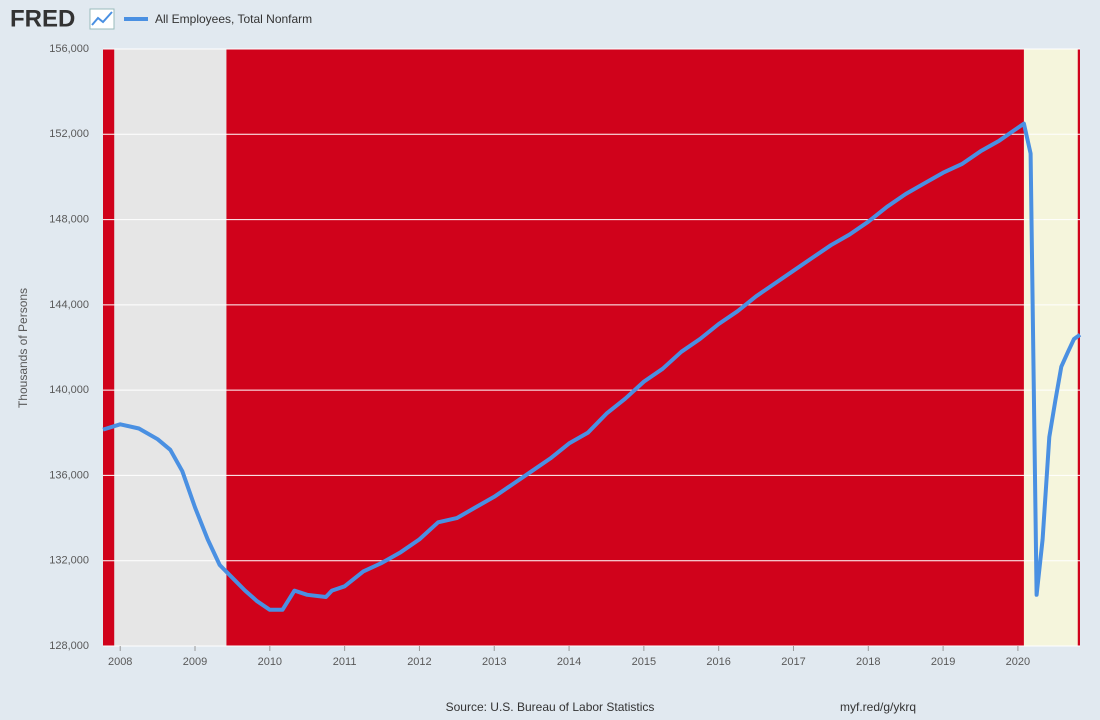 The image size is (1100, 720). What do you see at coordinates (120, 662) in the screenshot?
I see `x-tick-label: 2008` at bounding box center [120, 662].